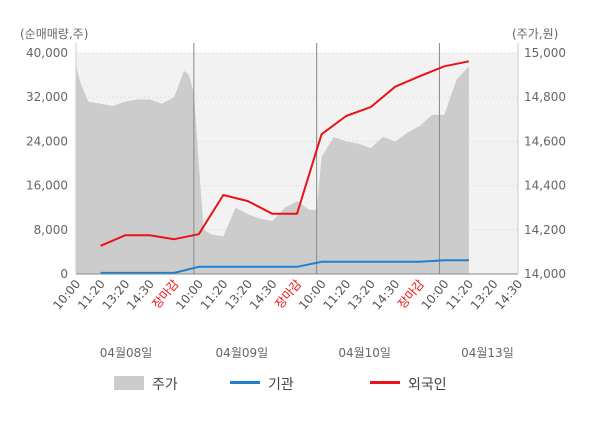 Image resolution: width=600 pixels, height=428 pixels. What do you see at coordinates (51, 230) in the screenshot?
I see `left-tick-label: 8,000` at bounding box center [51, 230].